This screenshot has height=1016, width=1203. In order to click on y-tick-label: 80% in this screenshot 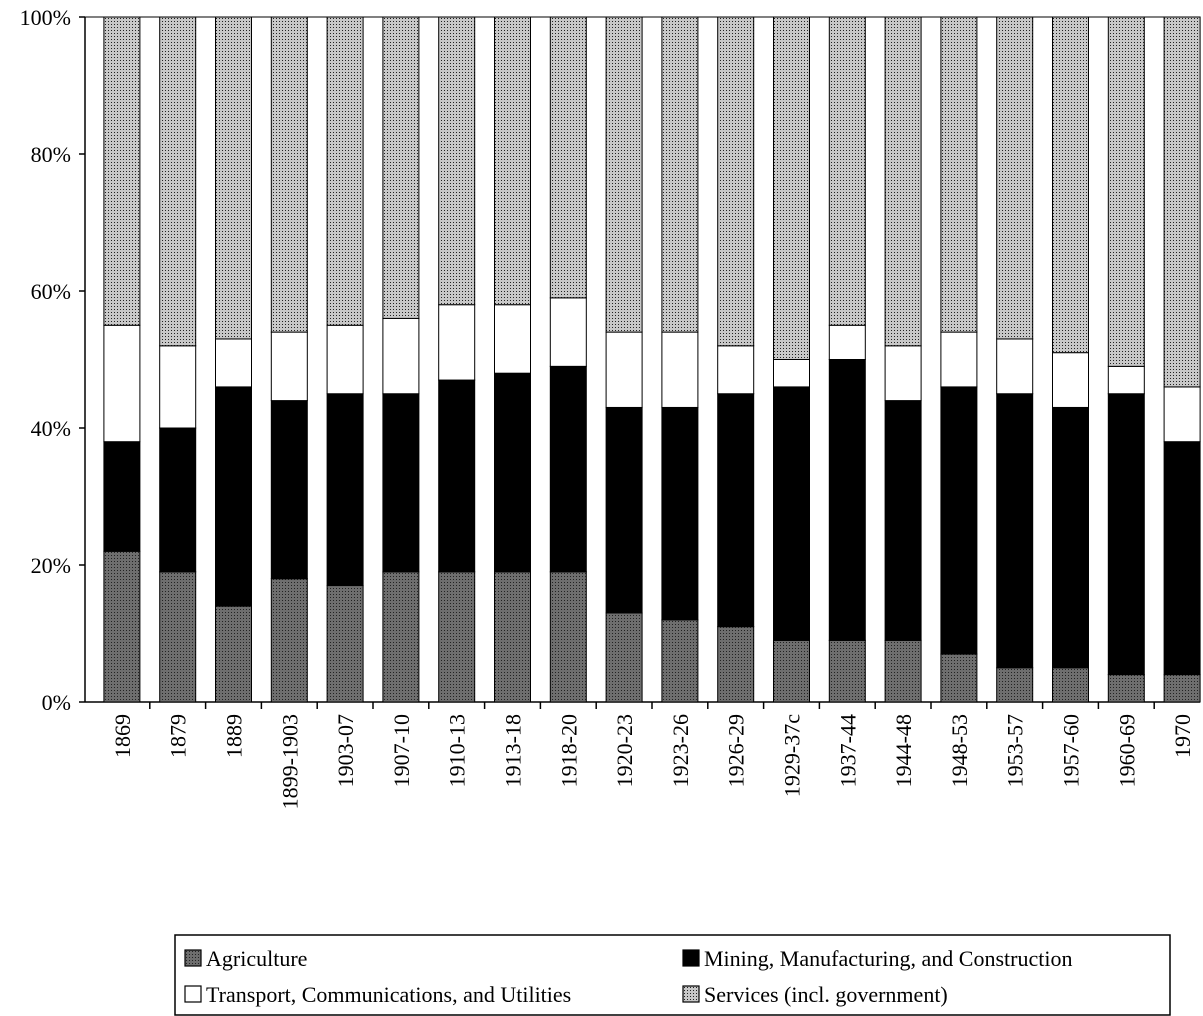, I will do `click(51, 154)`.